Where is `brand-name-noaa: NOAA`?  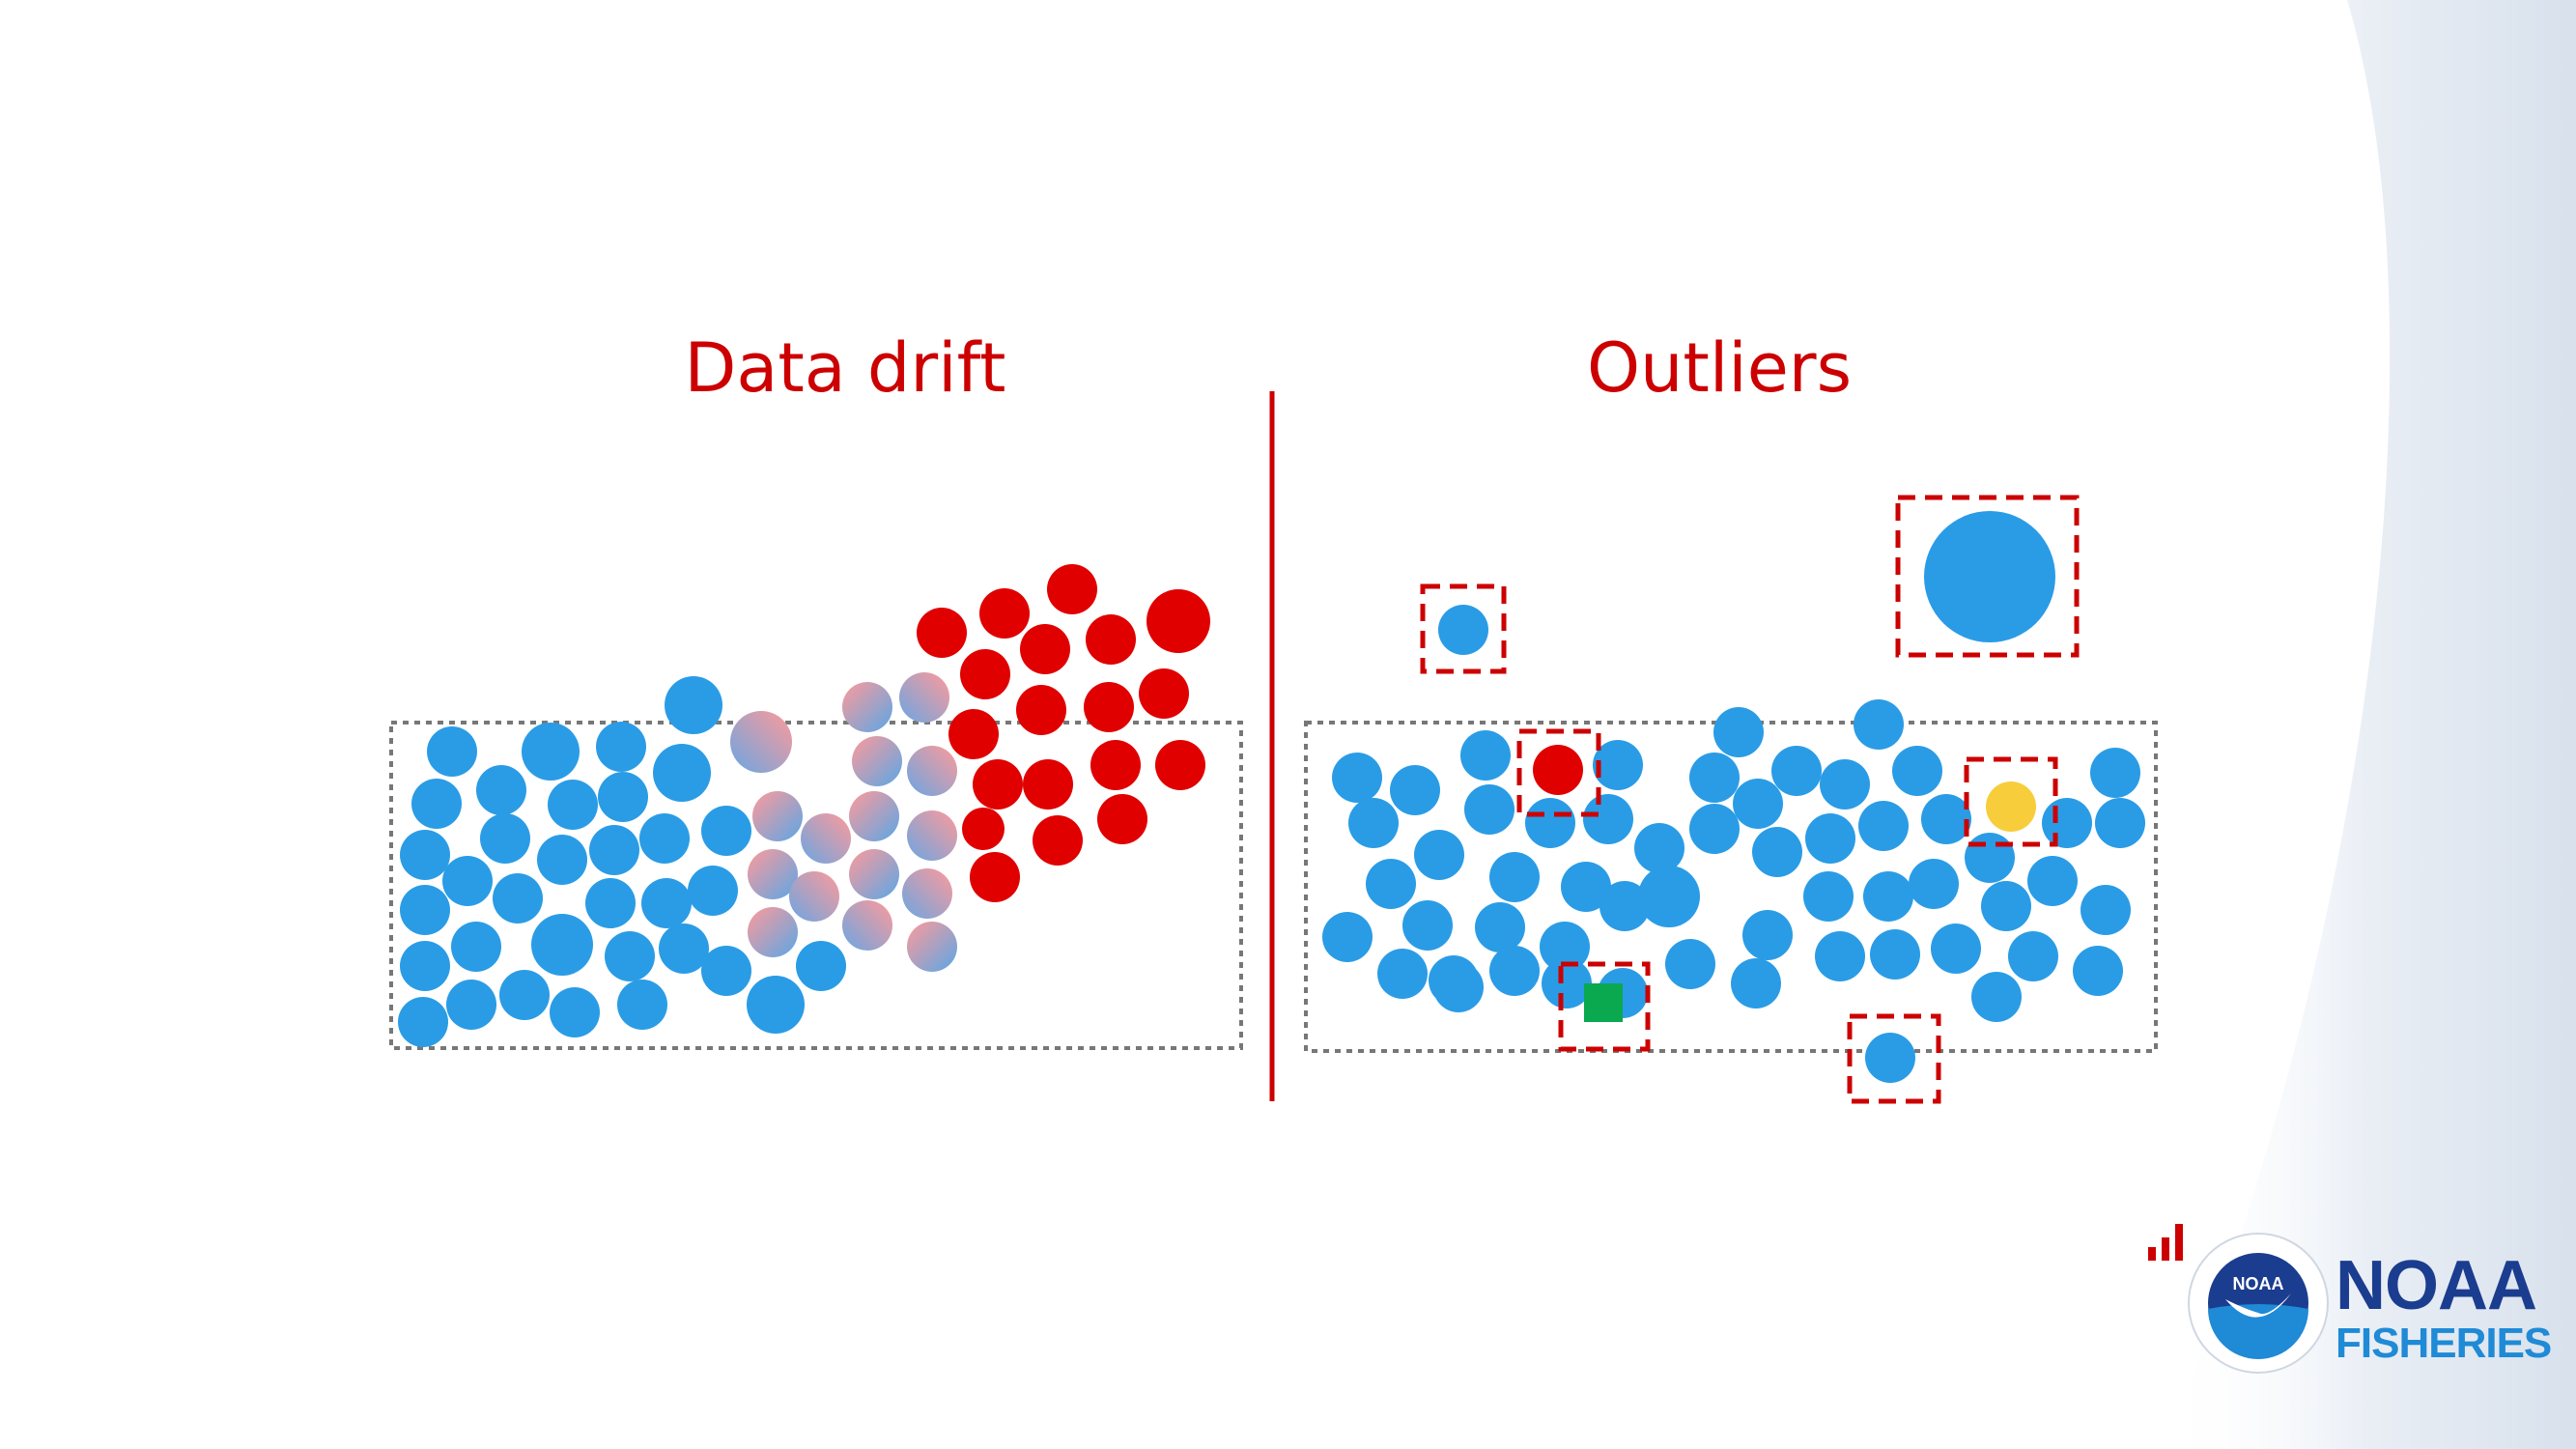
brand-name-noaa: NOAA is located at coordinates (2436, 1285).